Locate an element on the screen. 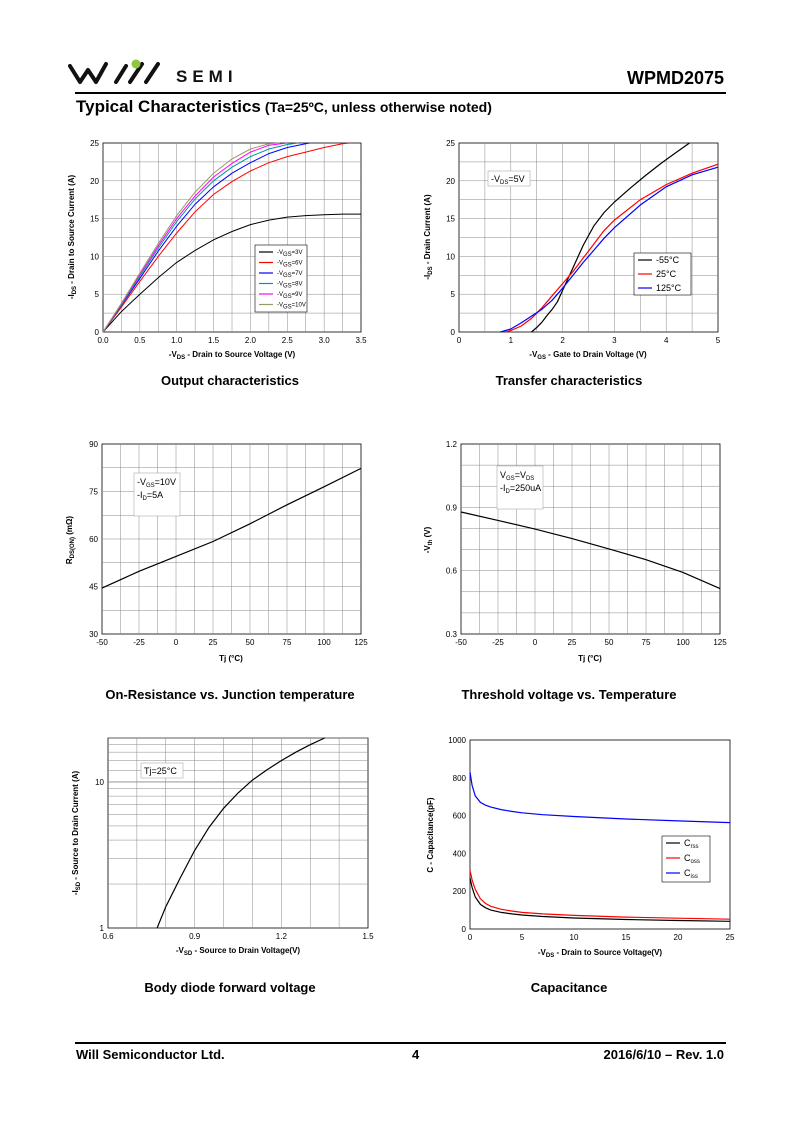  diode-annotation: Tj=25°C is located at coordinates (160, 771).